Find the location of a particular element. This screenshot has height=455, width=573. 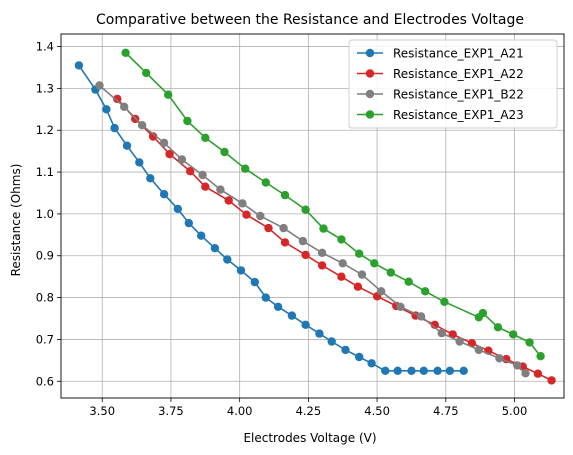

legend-item: Resistance_EXP1_A22 is located at coordinates (440, 74).